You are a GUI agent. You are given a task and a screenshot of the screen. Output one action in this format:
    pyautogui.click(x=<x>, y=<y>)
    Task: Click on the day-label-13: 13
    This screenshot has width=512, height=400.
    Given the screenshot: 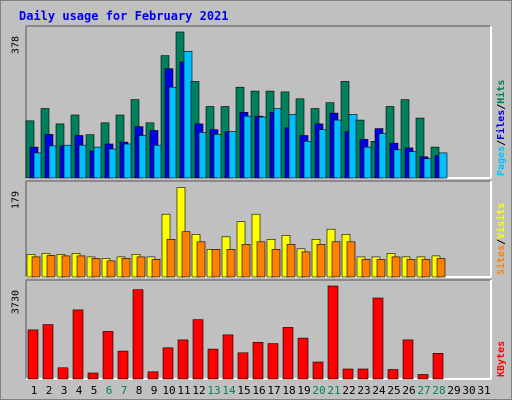 What is the action you would take?
    pyautogui.click(x=213, y=390)
    